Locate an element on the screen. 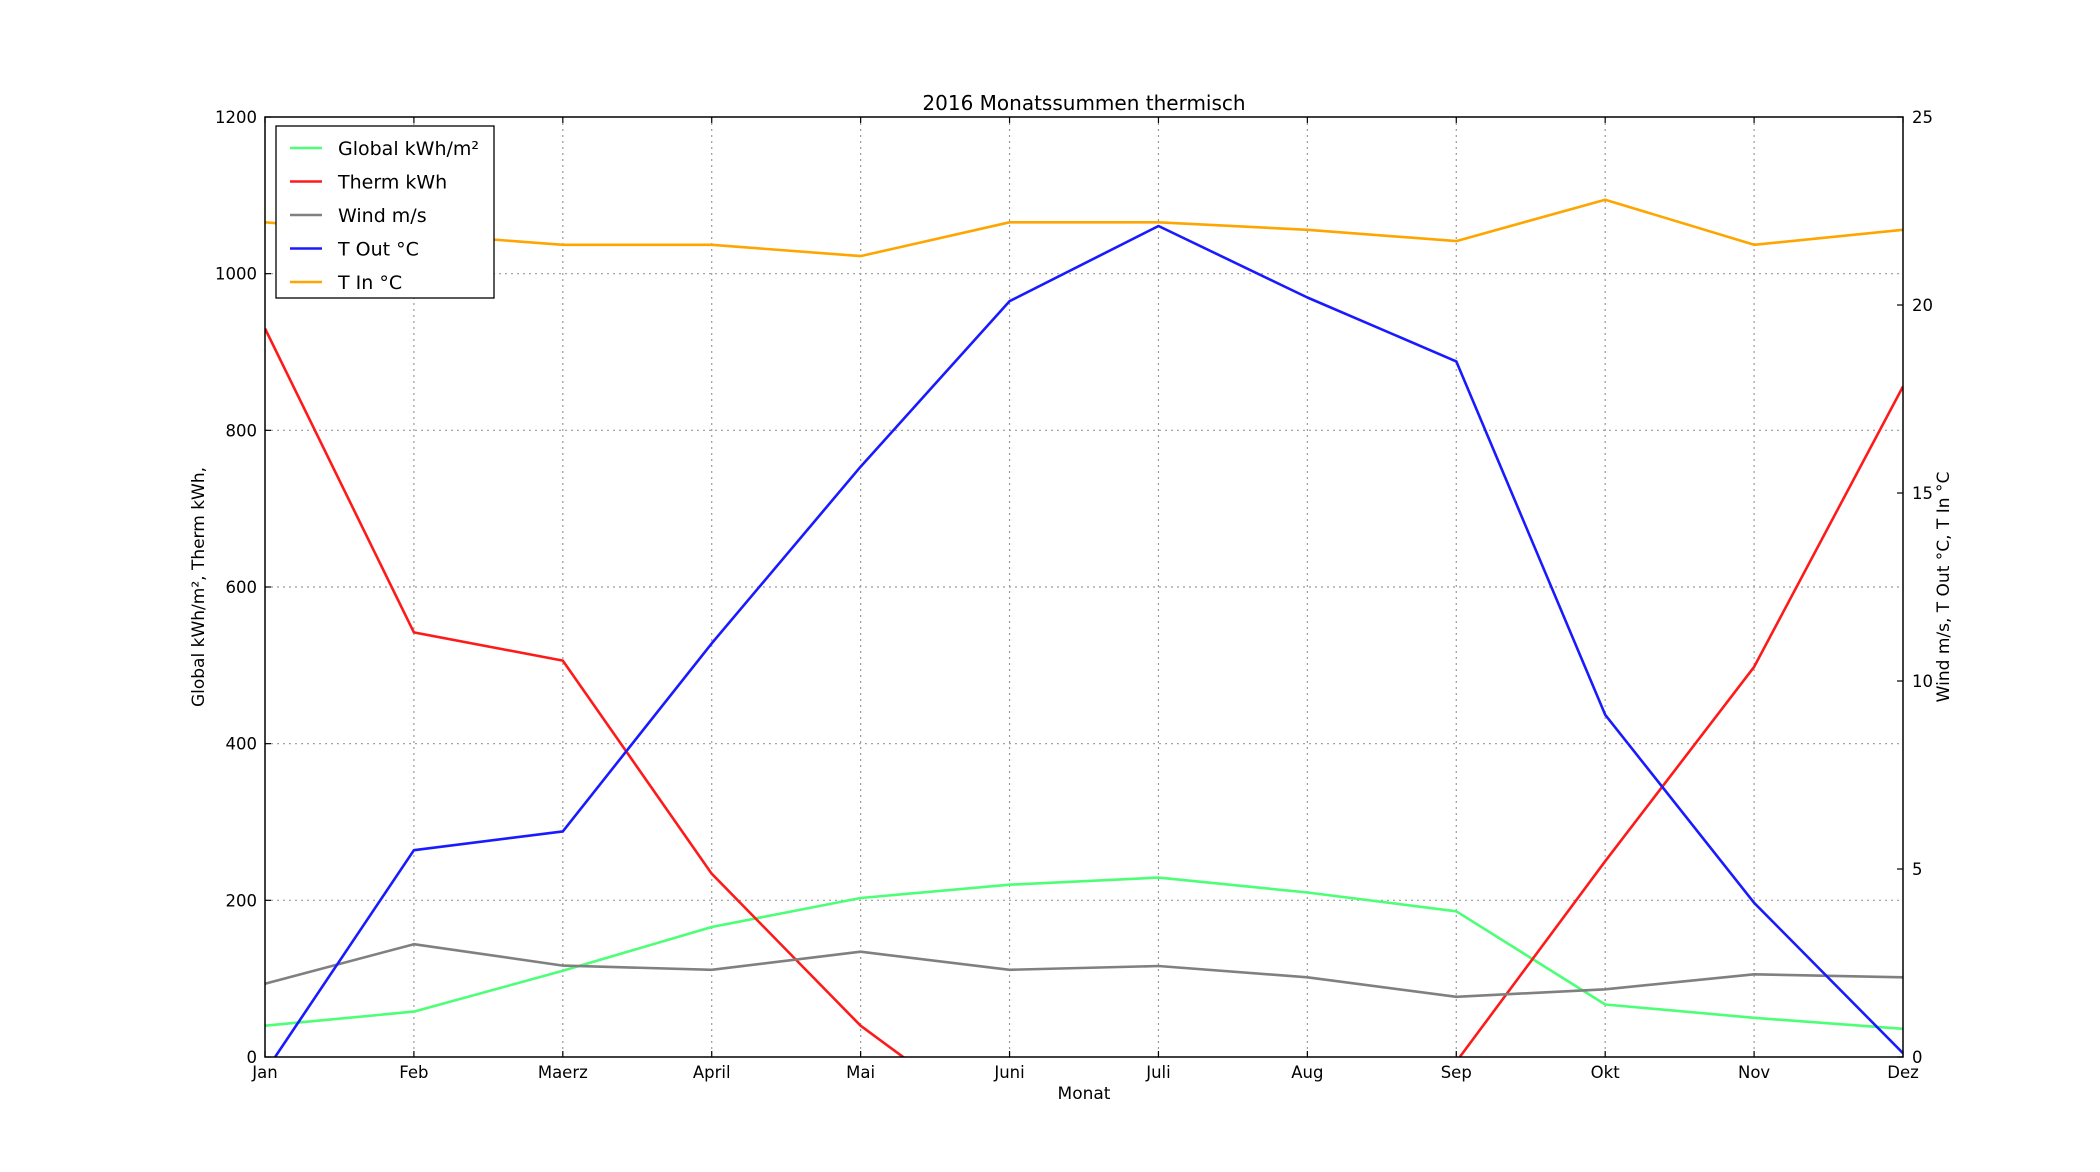 This screenshot has height=1172, width=2100. y-tick-label-right: 20 is located at coordinates (1922, 305).